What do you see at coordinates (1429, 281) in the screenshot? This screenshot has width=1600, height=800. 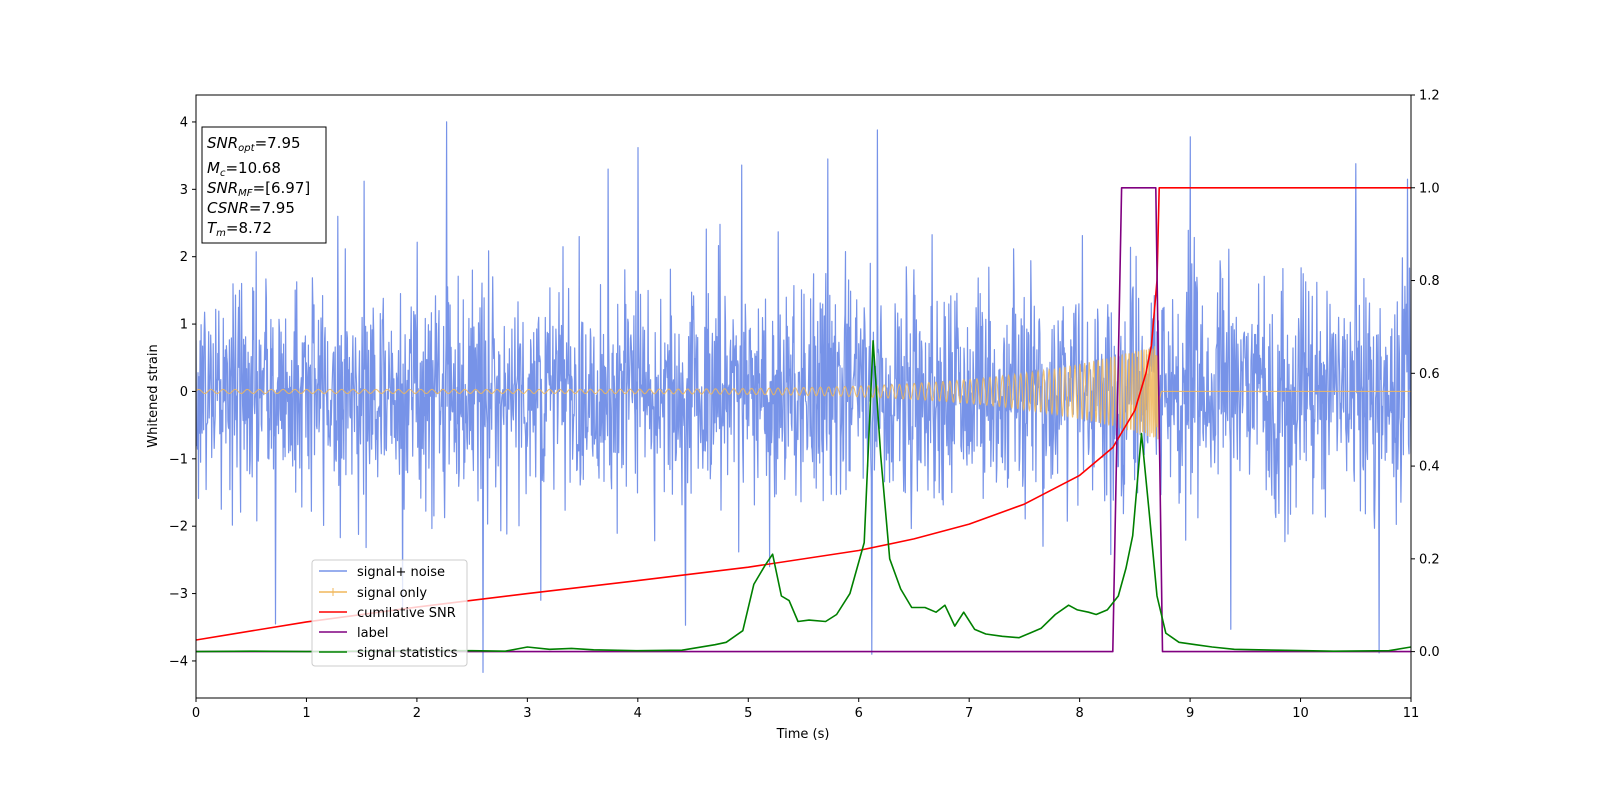 I see `y2-tick-label: 0.8` at bounding box center [1429, 281].